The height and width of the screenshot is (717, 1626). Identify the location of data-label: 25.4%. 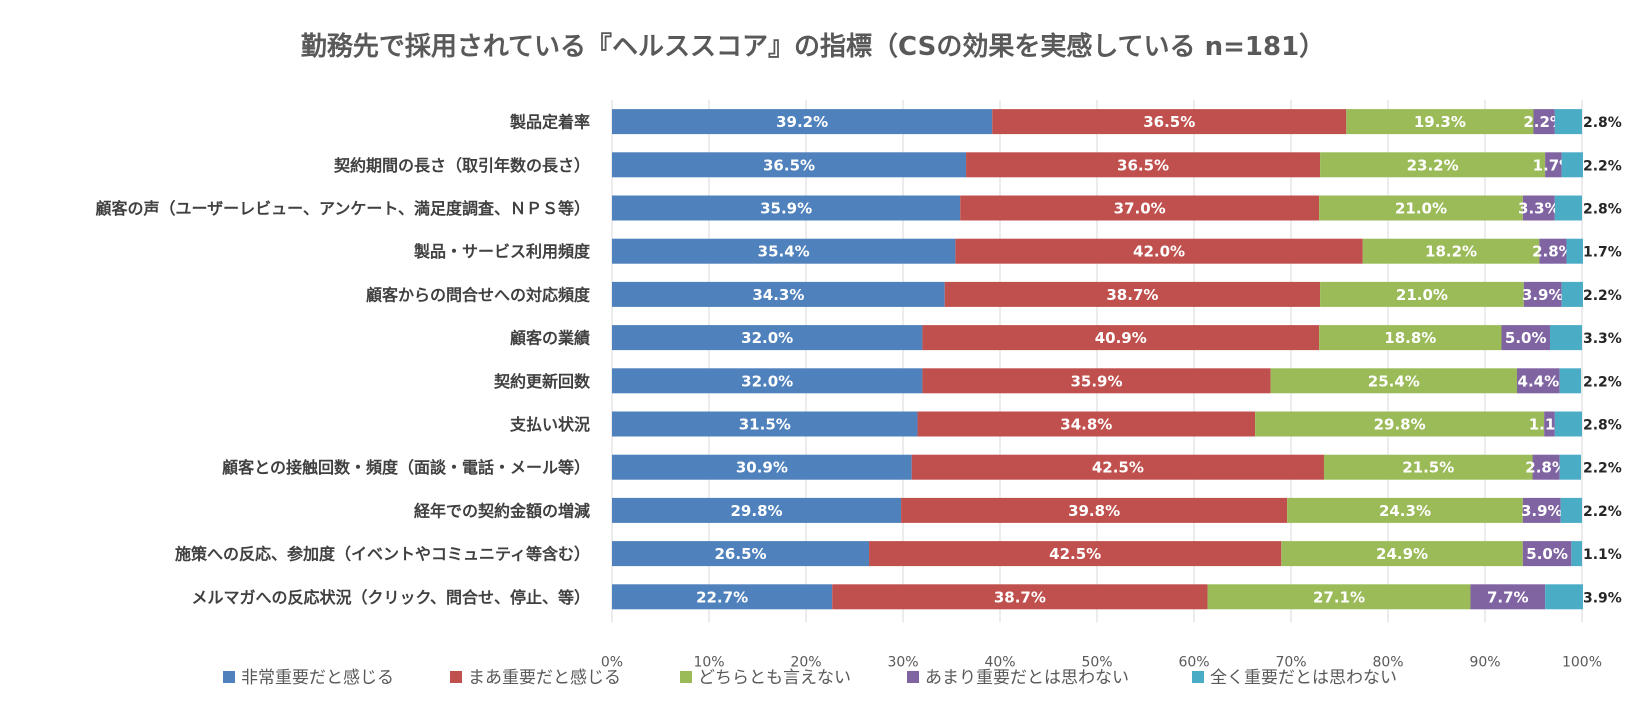
(1394, 381).